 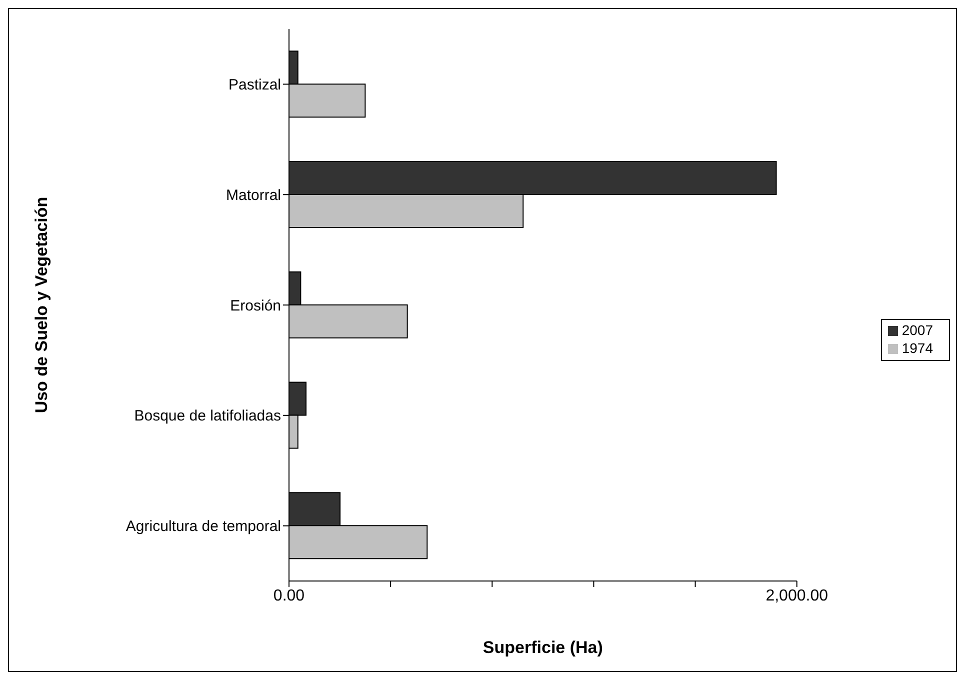 I want to click on y-tick-label: Bosque de latifoliadas, so click(x=207, y=416).